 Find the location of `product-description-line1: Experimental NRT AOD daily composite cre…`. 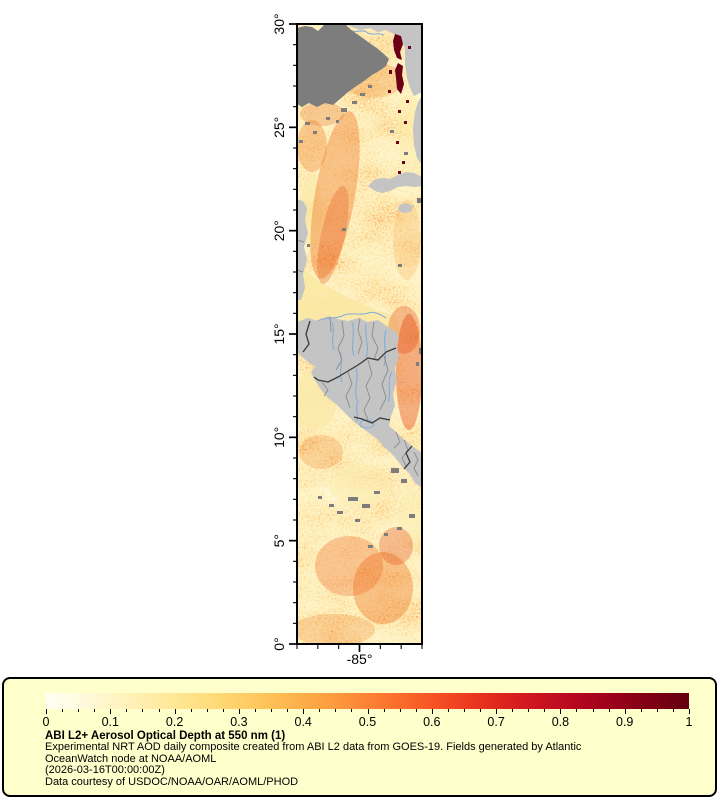

product-description-line1: Experimental NRT AOD daily composite cre… is located at coordinates (313, 747).